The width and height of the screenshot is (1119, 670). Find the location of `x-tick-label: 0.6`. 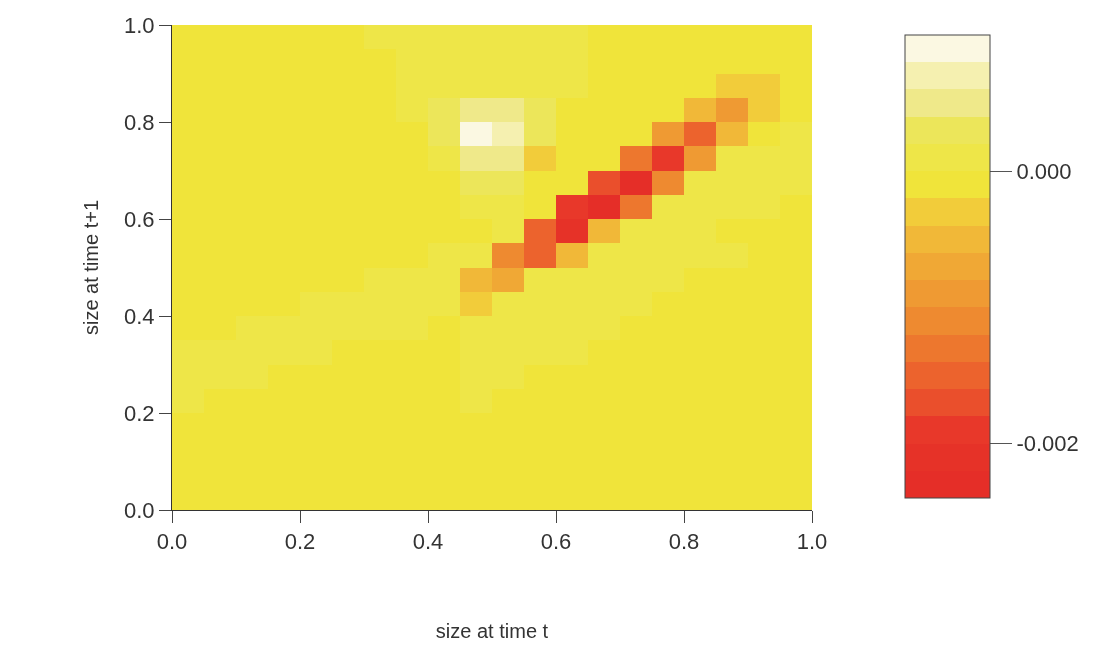

x-tick-label: 0.6 is located at coordinates (556, 542).